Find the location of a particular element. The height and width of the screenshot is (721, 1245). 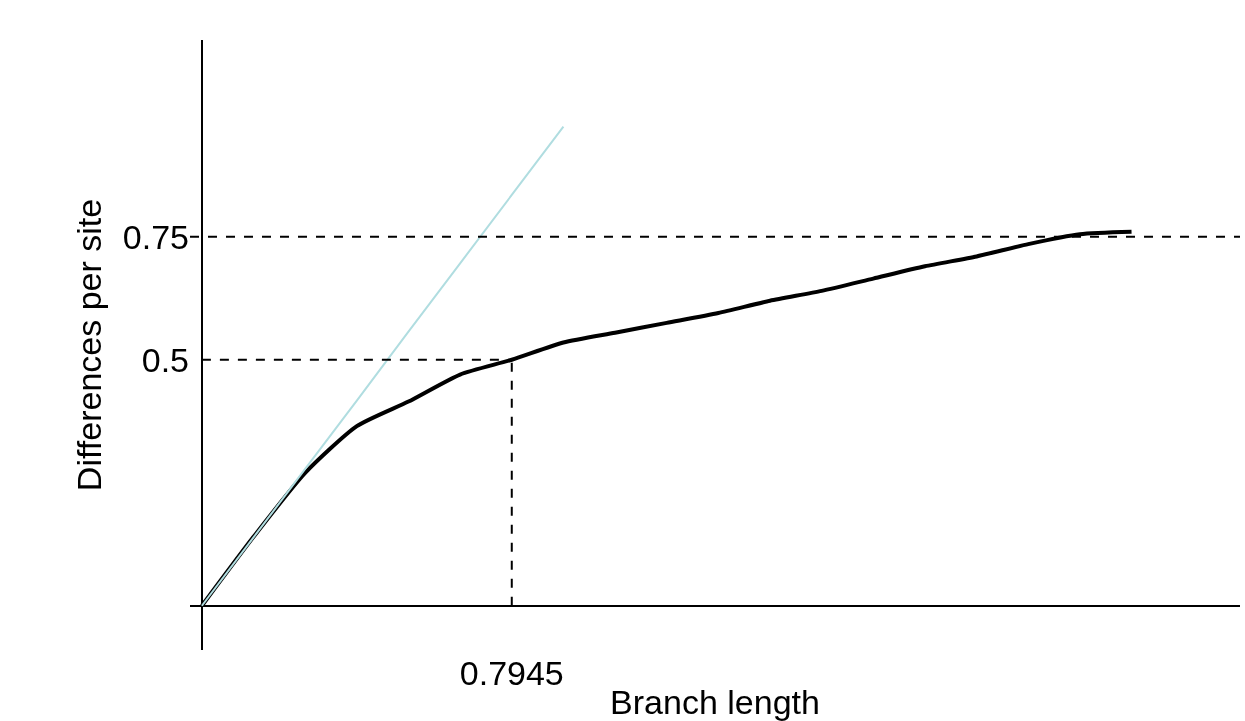

y-tick-label: 0.75 is located at coordinates (155, 236).